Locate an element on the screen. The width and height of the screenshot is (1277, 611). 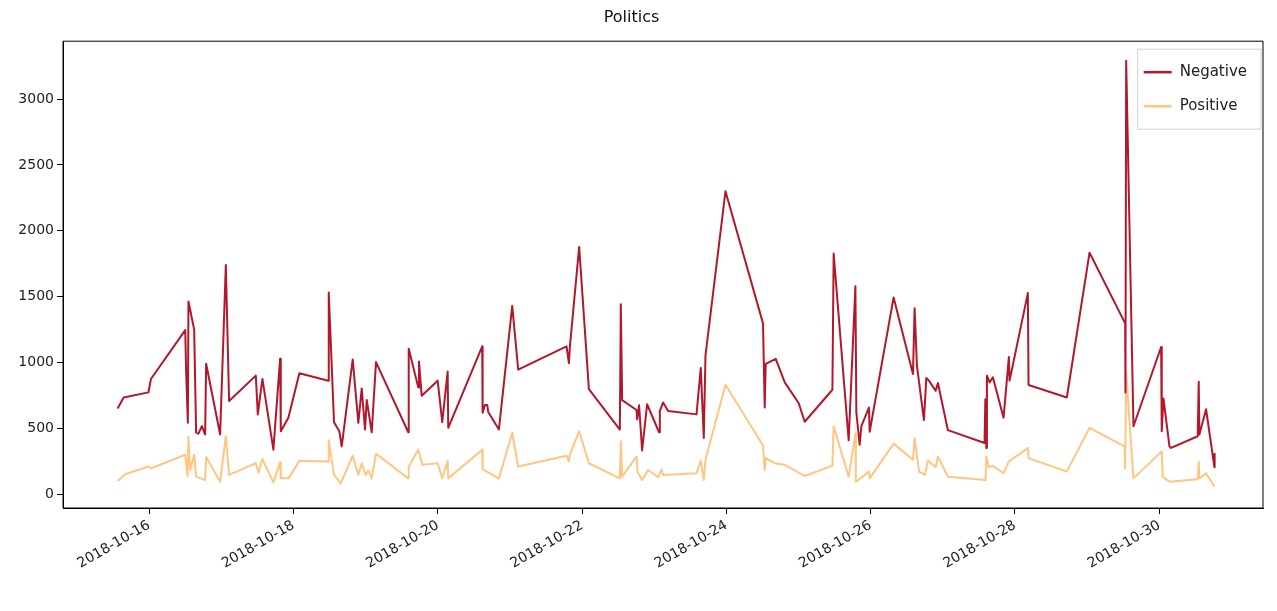
y-tick-label: 0 is located at coordinates (49, 492).